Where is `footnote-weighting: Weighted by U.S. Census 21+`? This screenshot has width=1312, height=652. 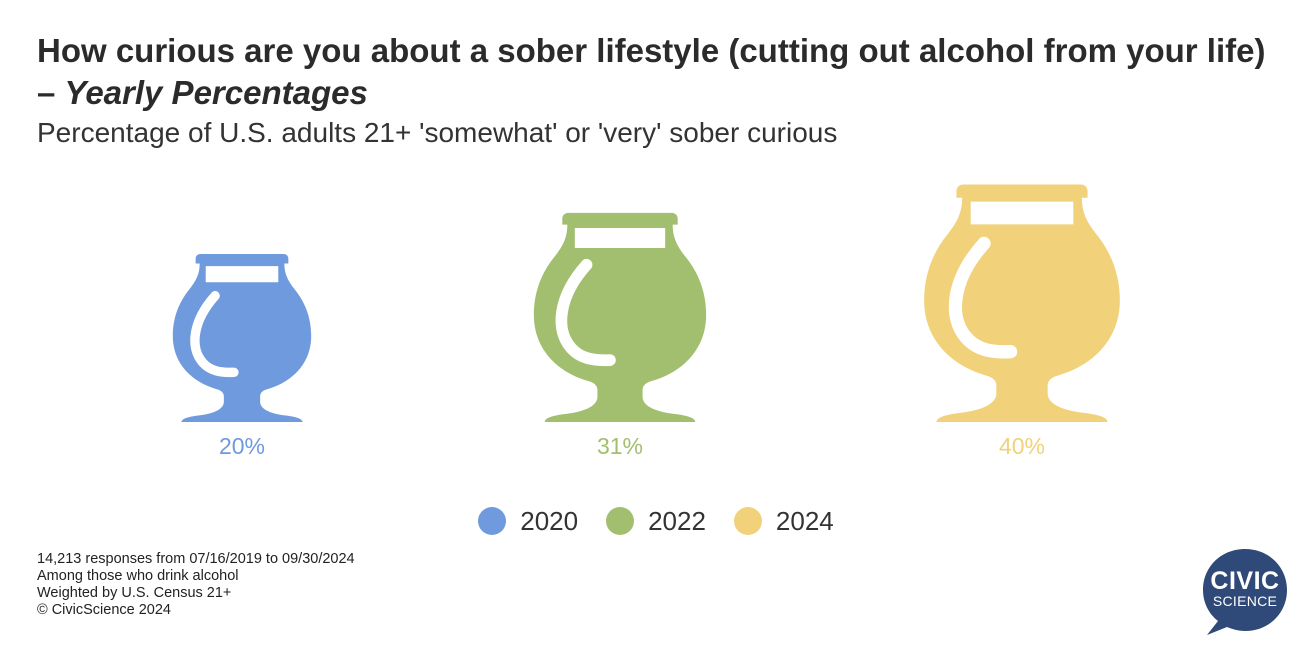
footnote-weighting: Weighted by U.S. Census 21+ is located at coordinates (134, 593).